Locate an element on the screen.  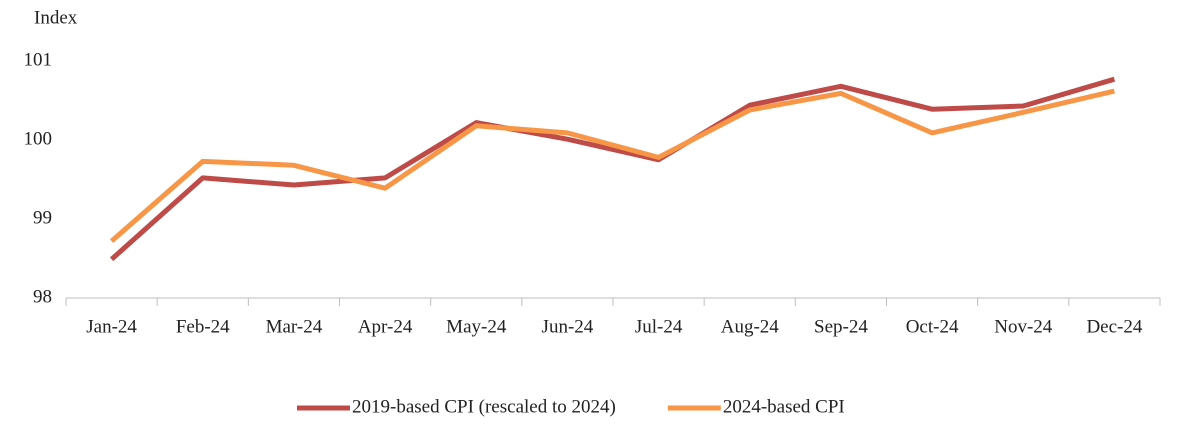
x-tick-label: Jun-24 is located at coordinates (568, 326).